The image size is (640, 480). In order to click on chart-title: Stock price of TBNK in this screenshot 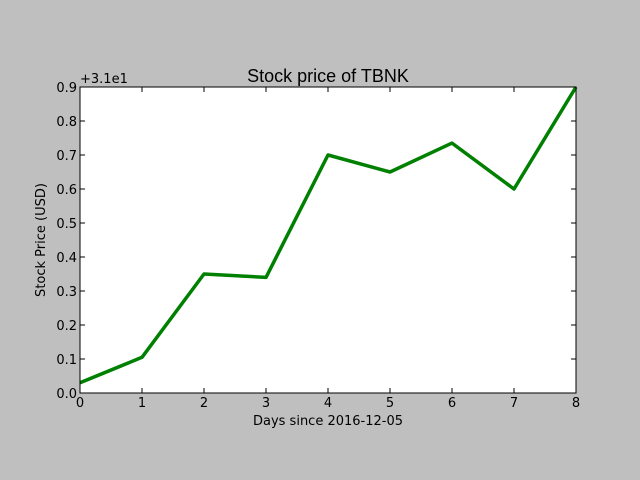, I will do `click(328, 76)`.